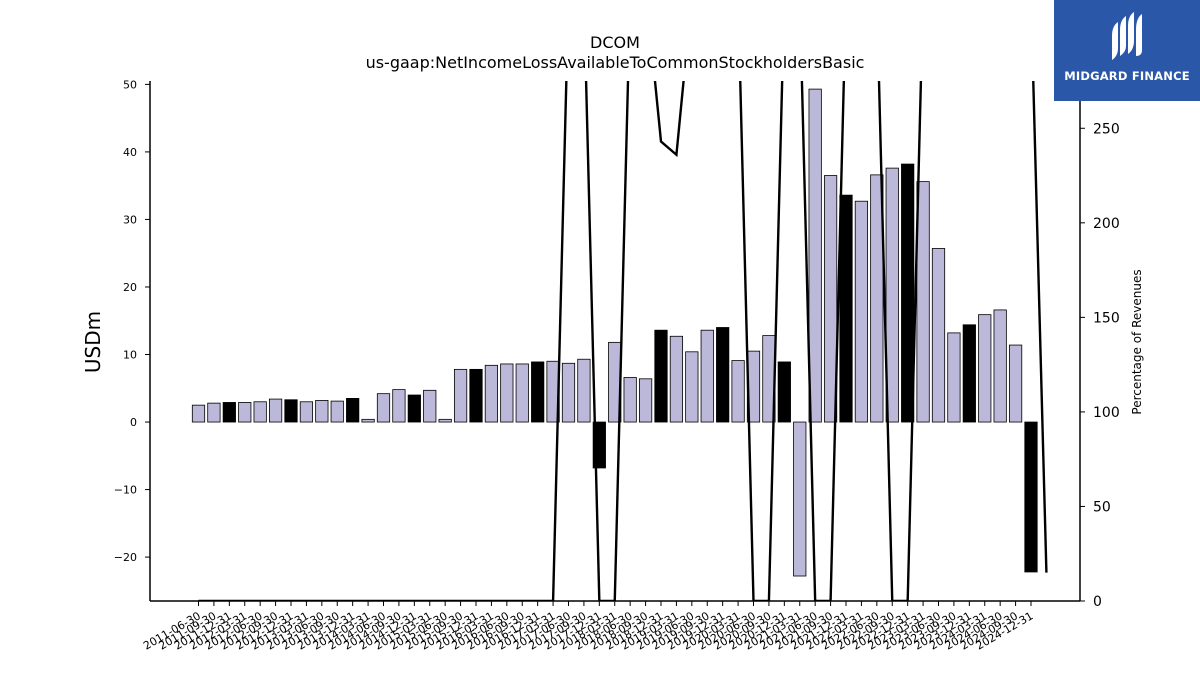 The image size is (1200, 675). Describe the element at coordinates (1106, 224) in the screenshot. I see `y2-tick-label: 200` at that location.